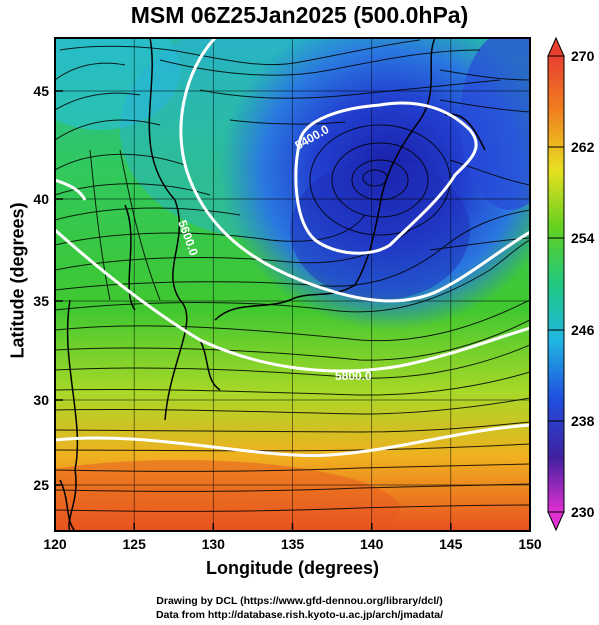  Describe the element at coordinates (17, 280) in the screenshot. I see `y-axis-label: Latitude (degrees)` at that location.